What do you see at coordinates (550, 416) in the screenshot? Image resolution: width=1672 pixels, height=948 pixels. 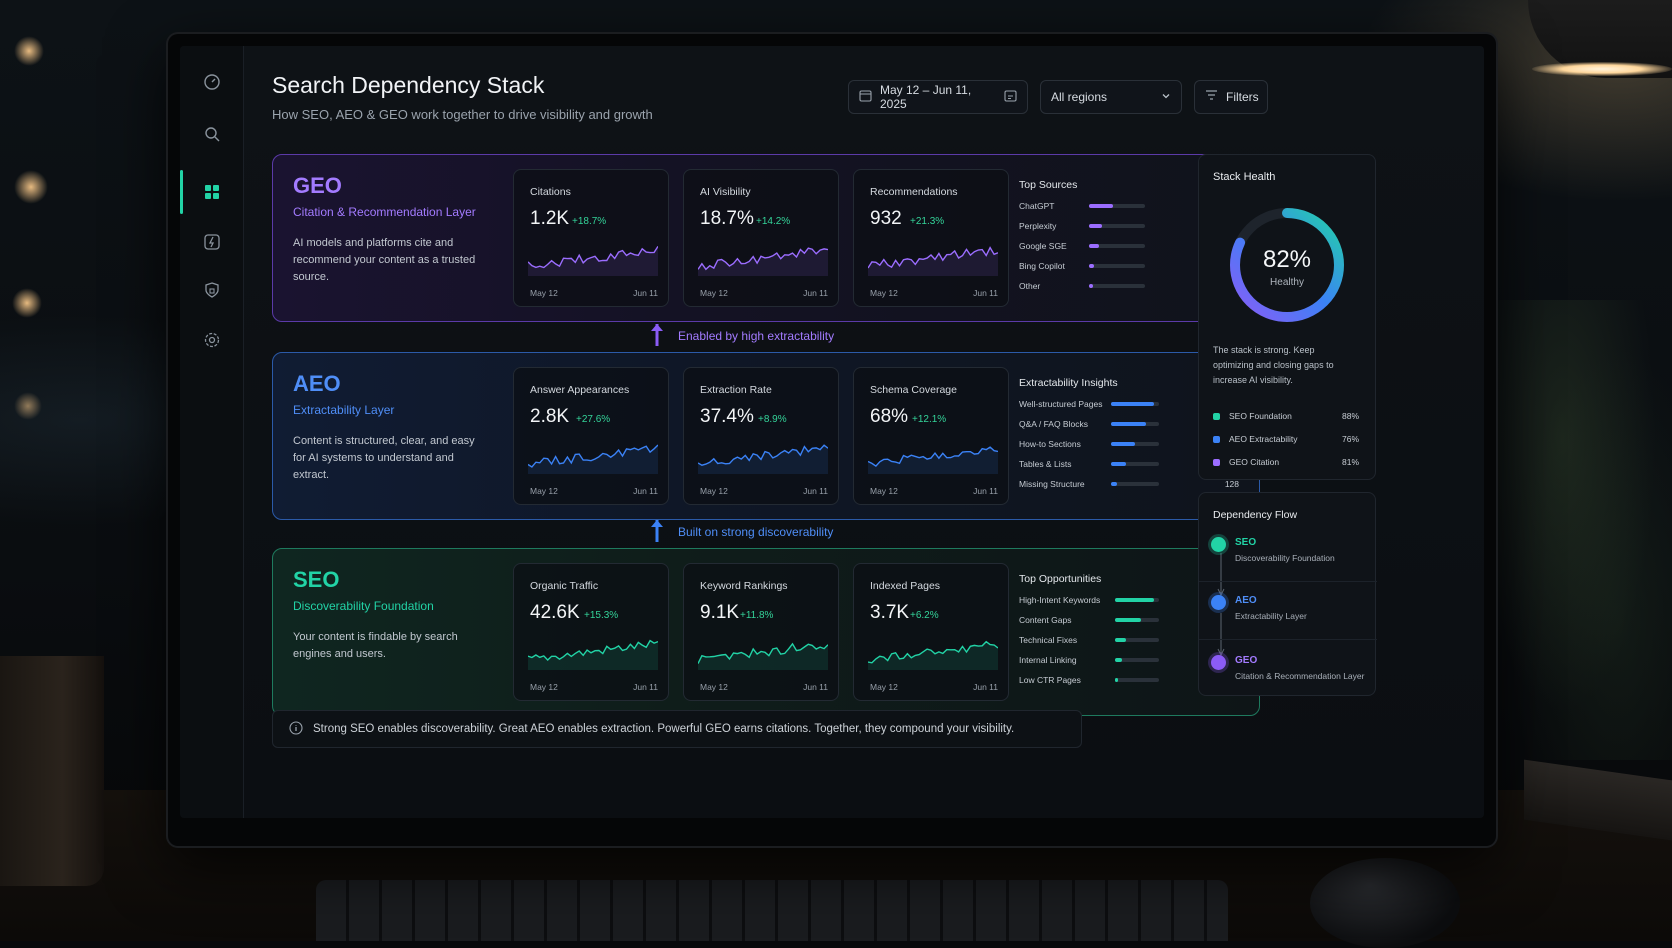 I see `metric-value: 2.8K` at bounding box center [550, 416].